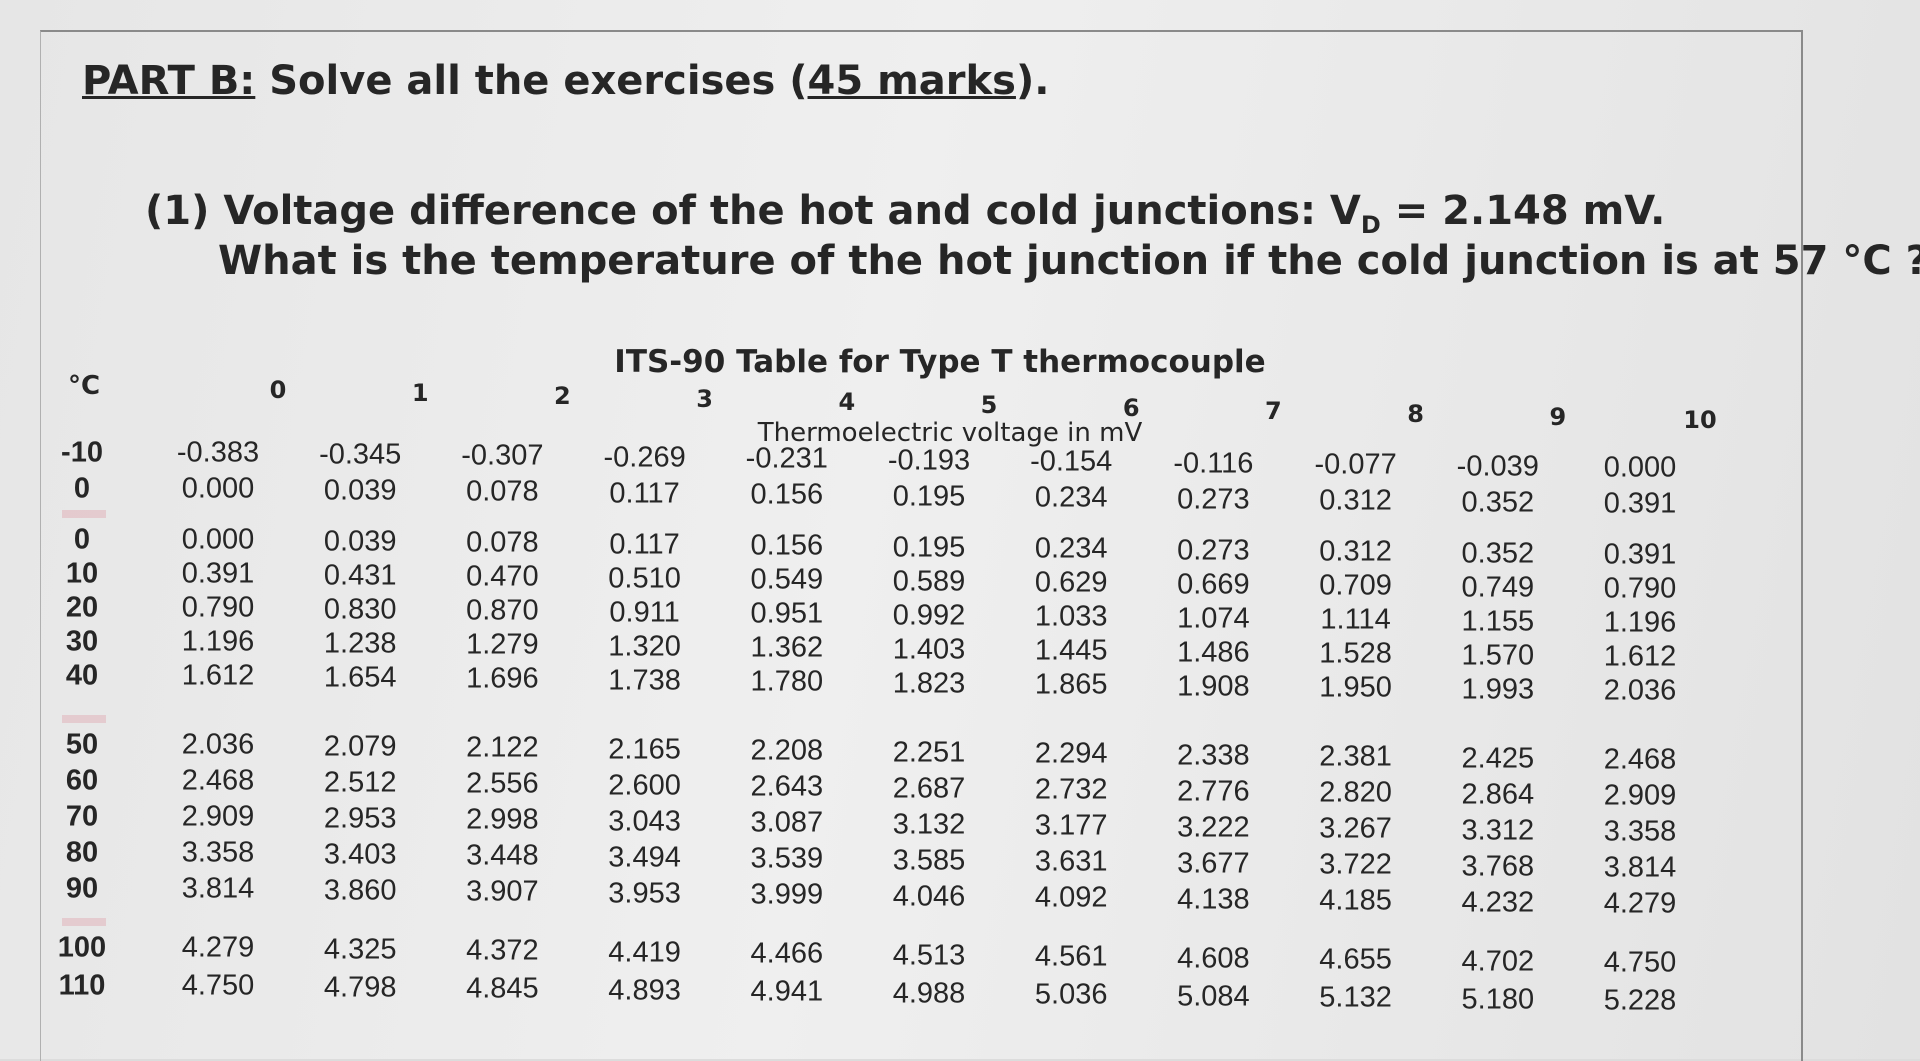 The image size is (1920, 1061). Describe the element at coordinates (502, 747) in the screenshot. I see `value-cell: 2.122` at that location.